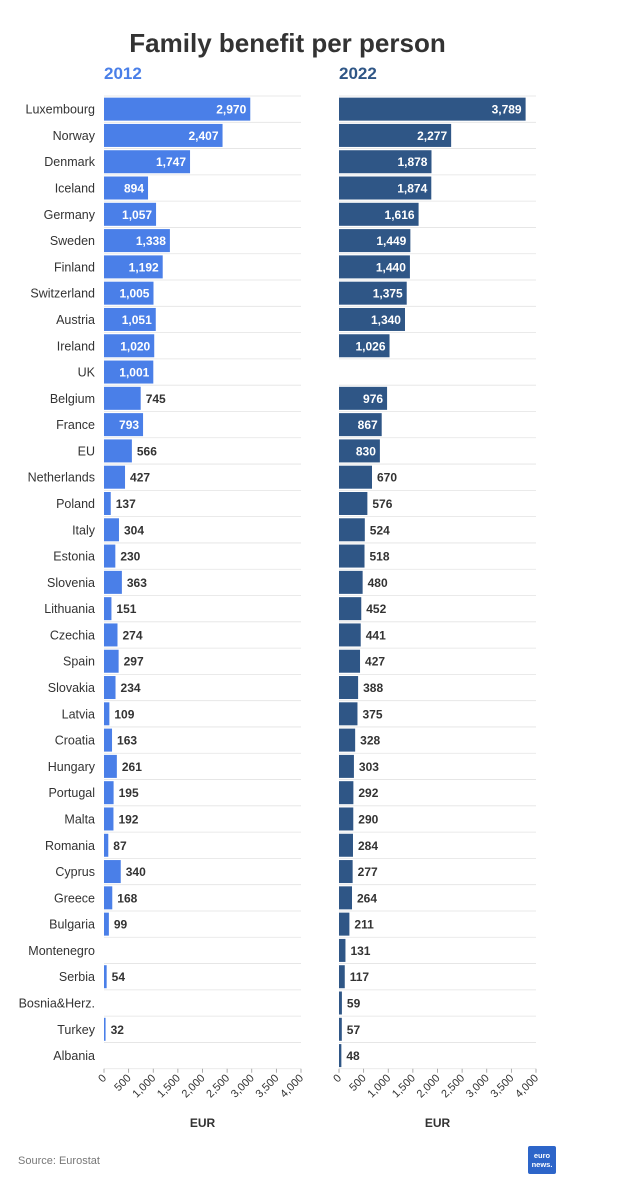 The image size is (617, 1200). Describe the element at coordinates (70, 846) in the screenshot. I see `category-label: Romania` at that location.